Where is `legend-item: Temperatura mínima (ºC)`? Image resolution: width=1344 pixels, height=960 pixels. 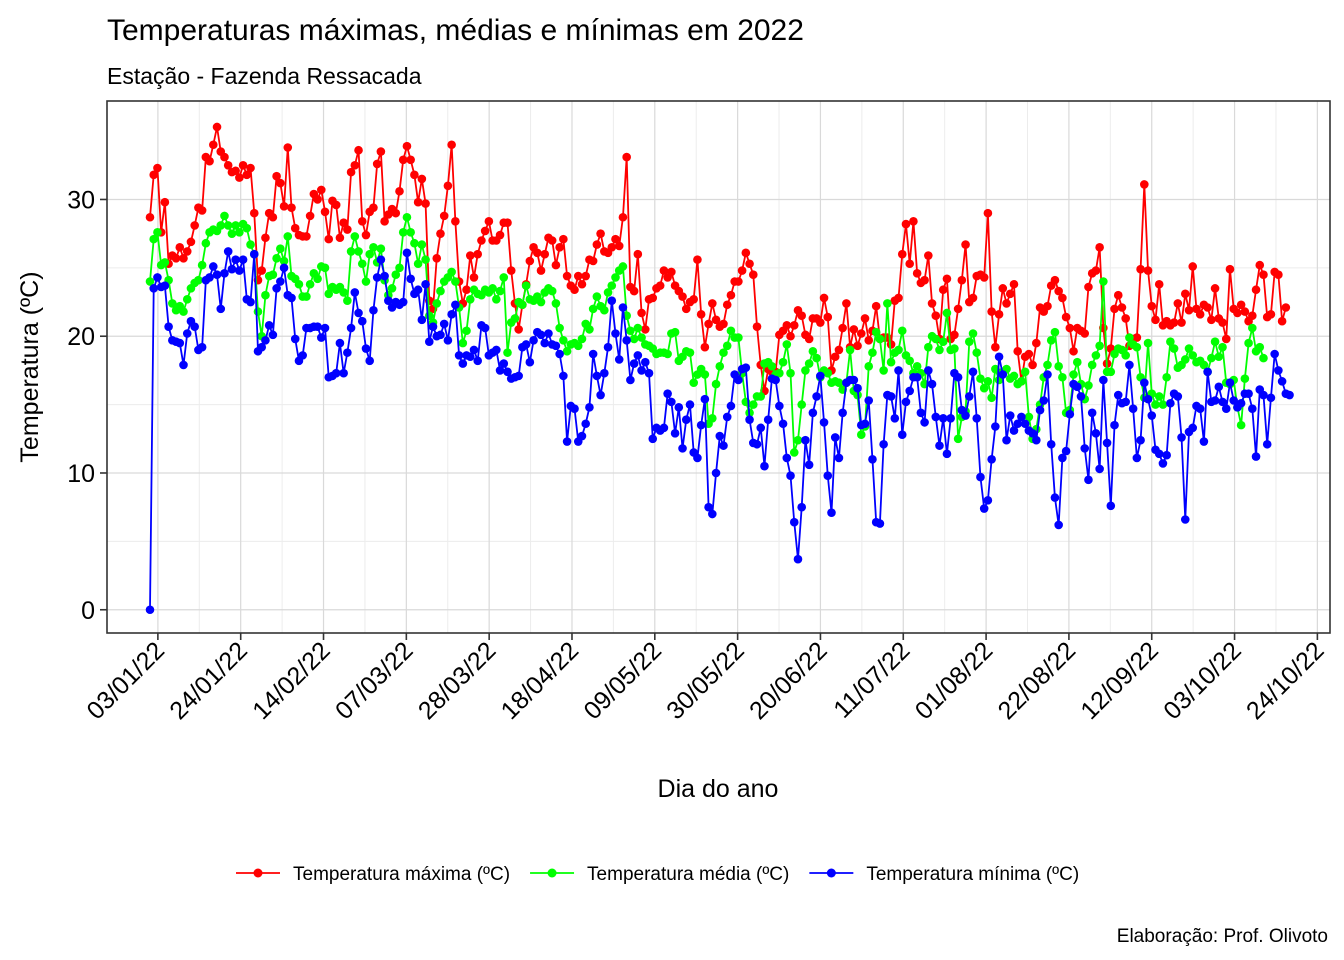
legend-item: Temperatura mínima (ºC) is located at coordinates (944, 874).